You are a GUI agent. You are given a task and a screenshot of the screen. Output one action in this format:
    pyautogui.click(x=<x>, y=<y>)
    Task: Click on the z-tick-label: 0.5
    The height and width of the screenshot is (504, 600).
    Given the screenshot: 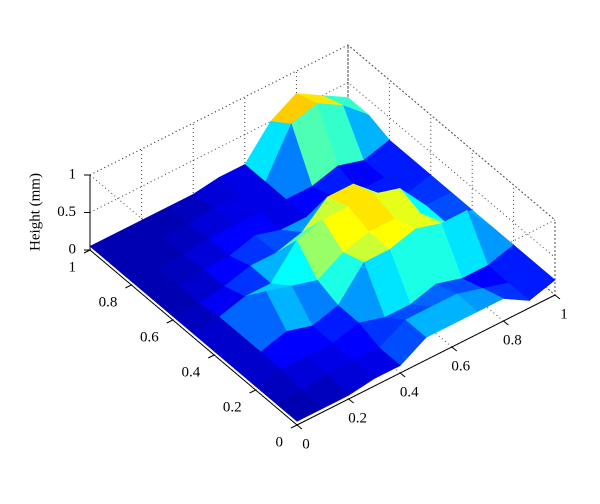 What is the action you would take?
    pyautogui.click(x=66, y=212)
    